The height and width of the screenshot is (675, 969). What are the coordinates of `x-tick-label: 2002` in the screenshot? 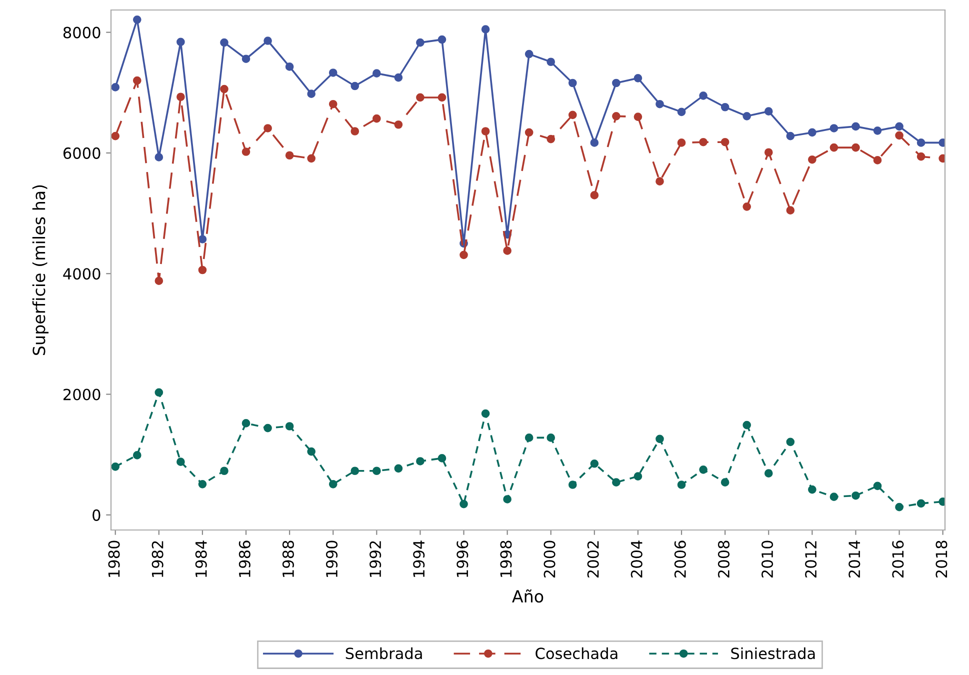 It's located at (593, 559).